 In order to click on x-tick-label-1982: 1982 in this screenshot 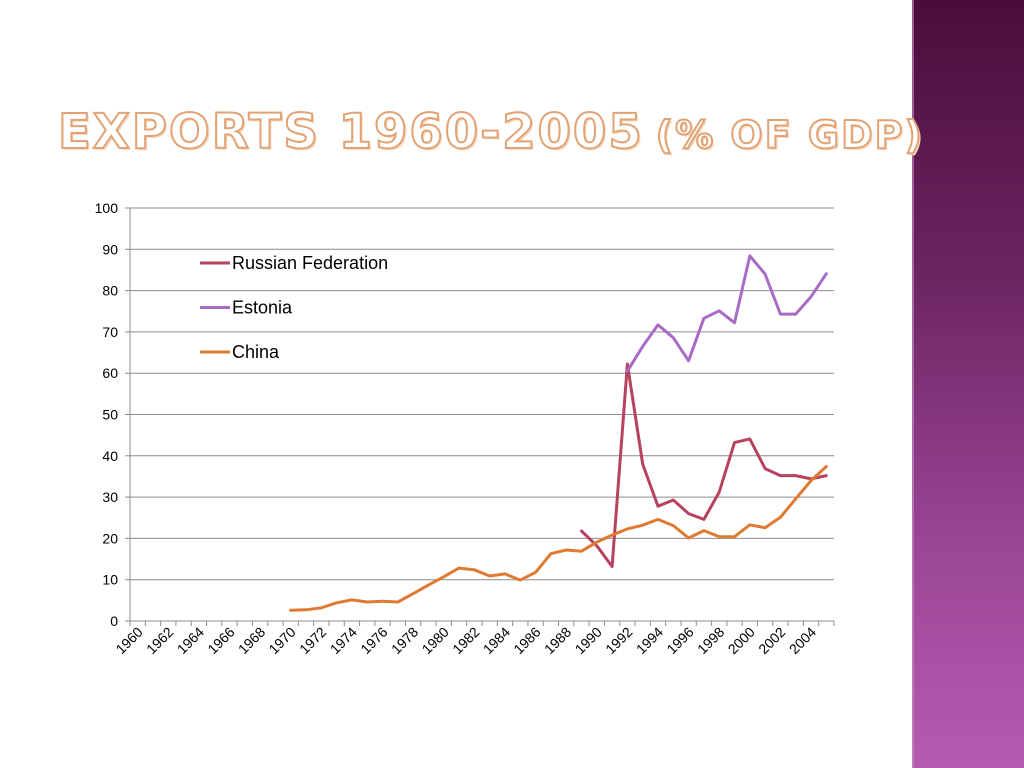, I will do `click(465, 640)`.